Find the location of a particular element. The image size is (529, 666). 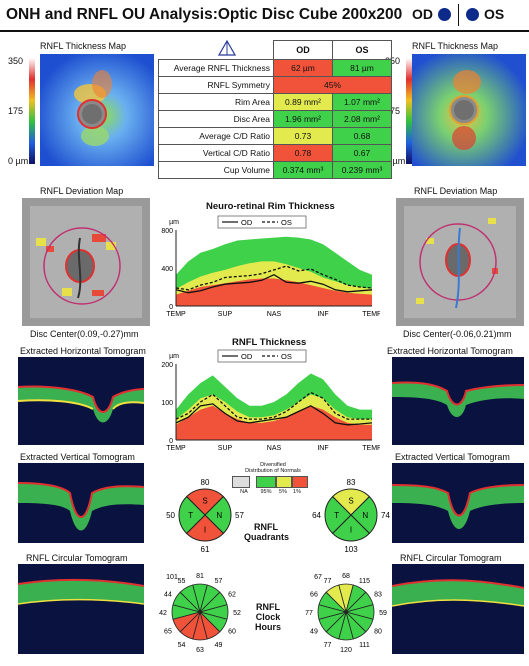

metric-os-value: 0.68 is located at coordinates (362, 136).